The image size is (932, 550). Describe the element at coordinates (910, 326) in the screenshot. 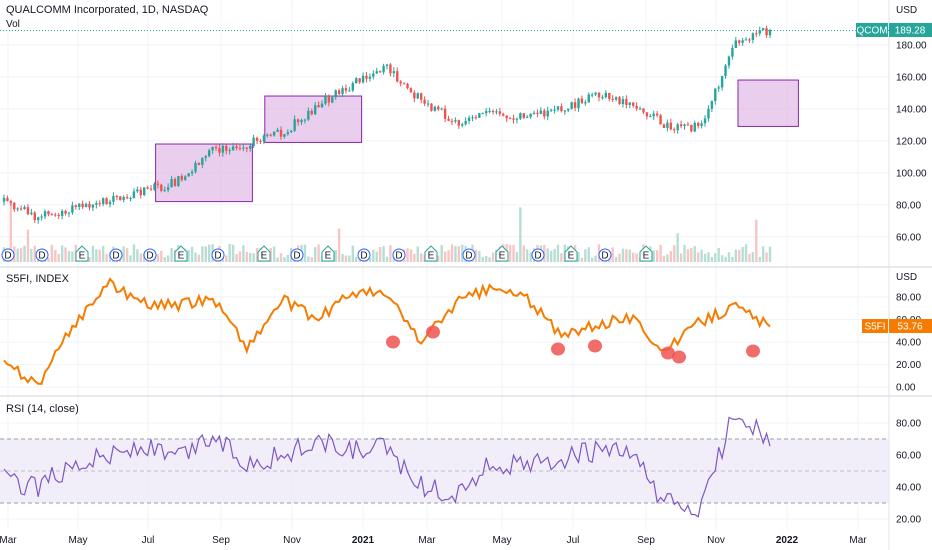

I see `s5fi-value-box` at that location.